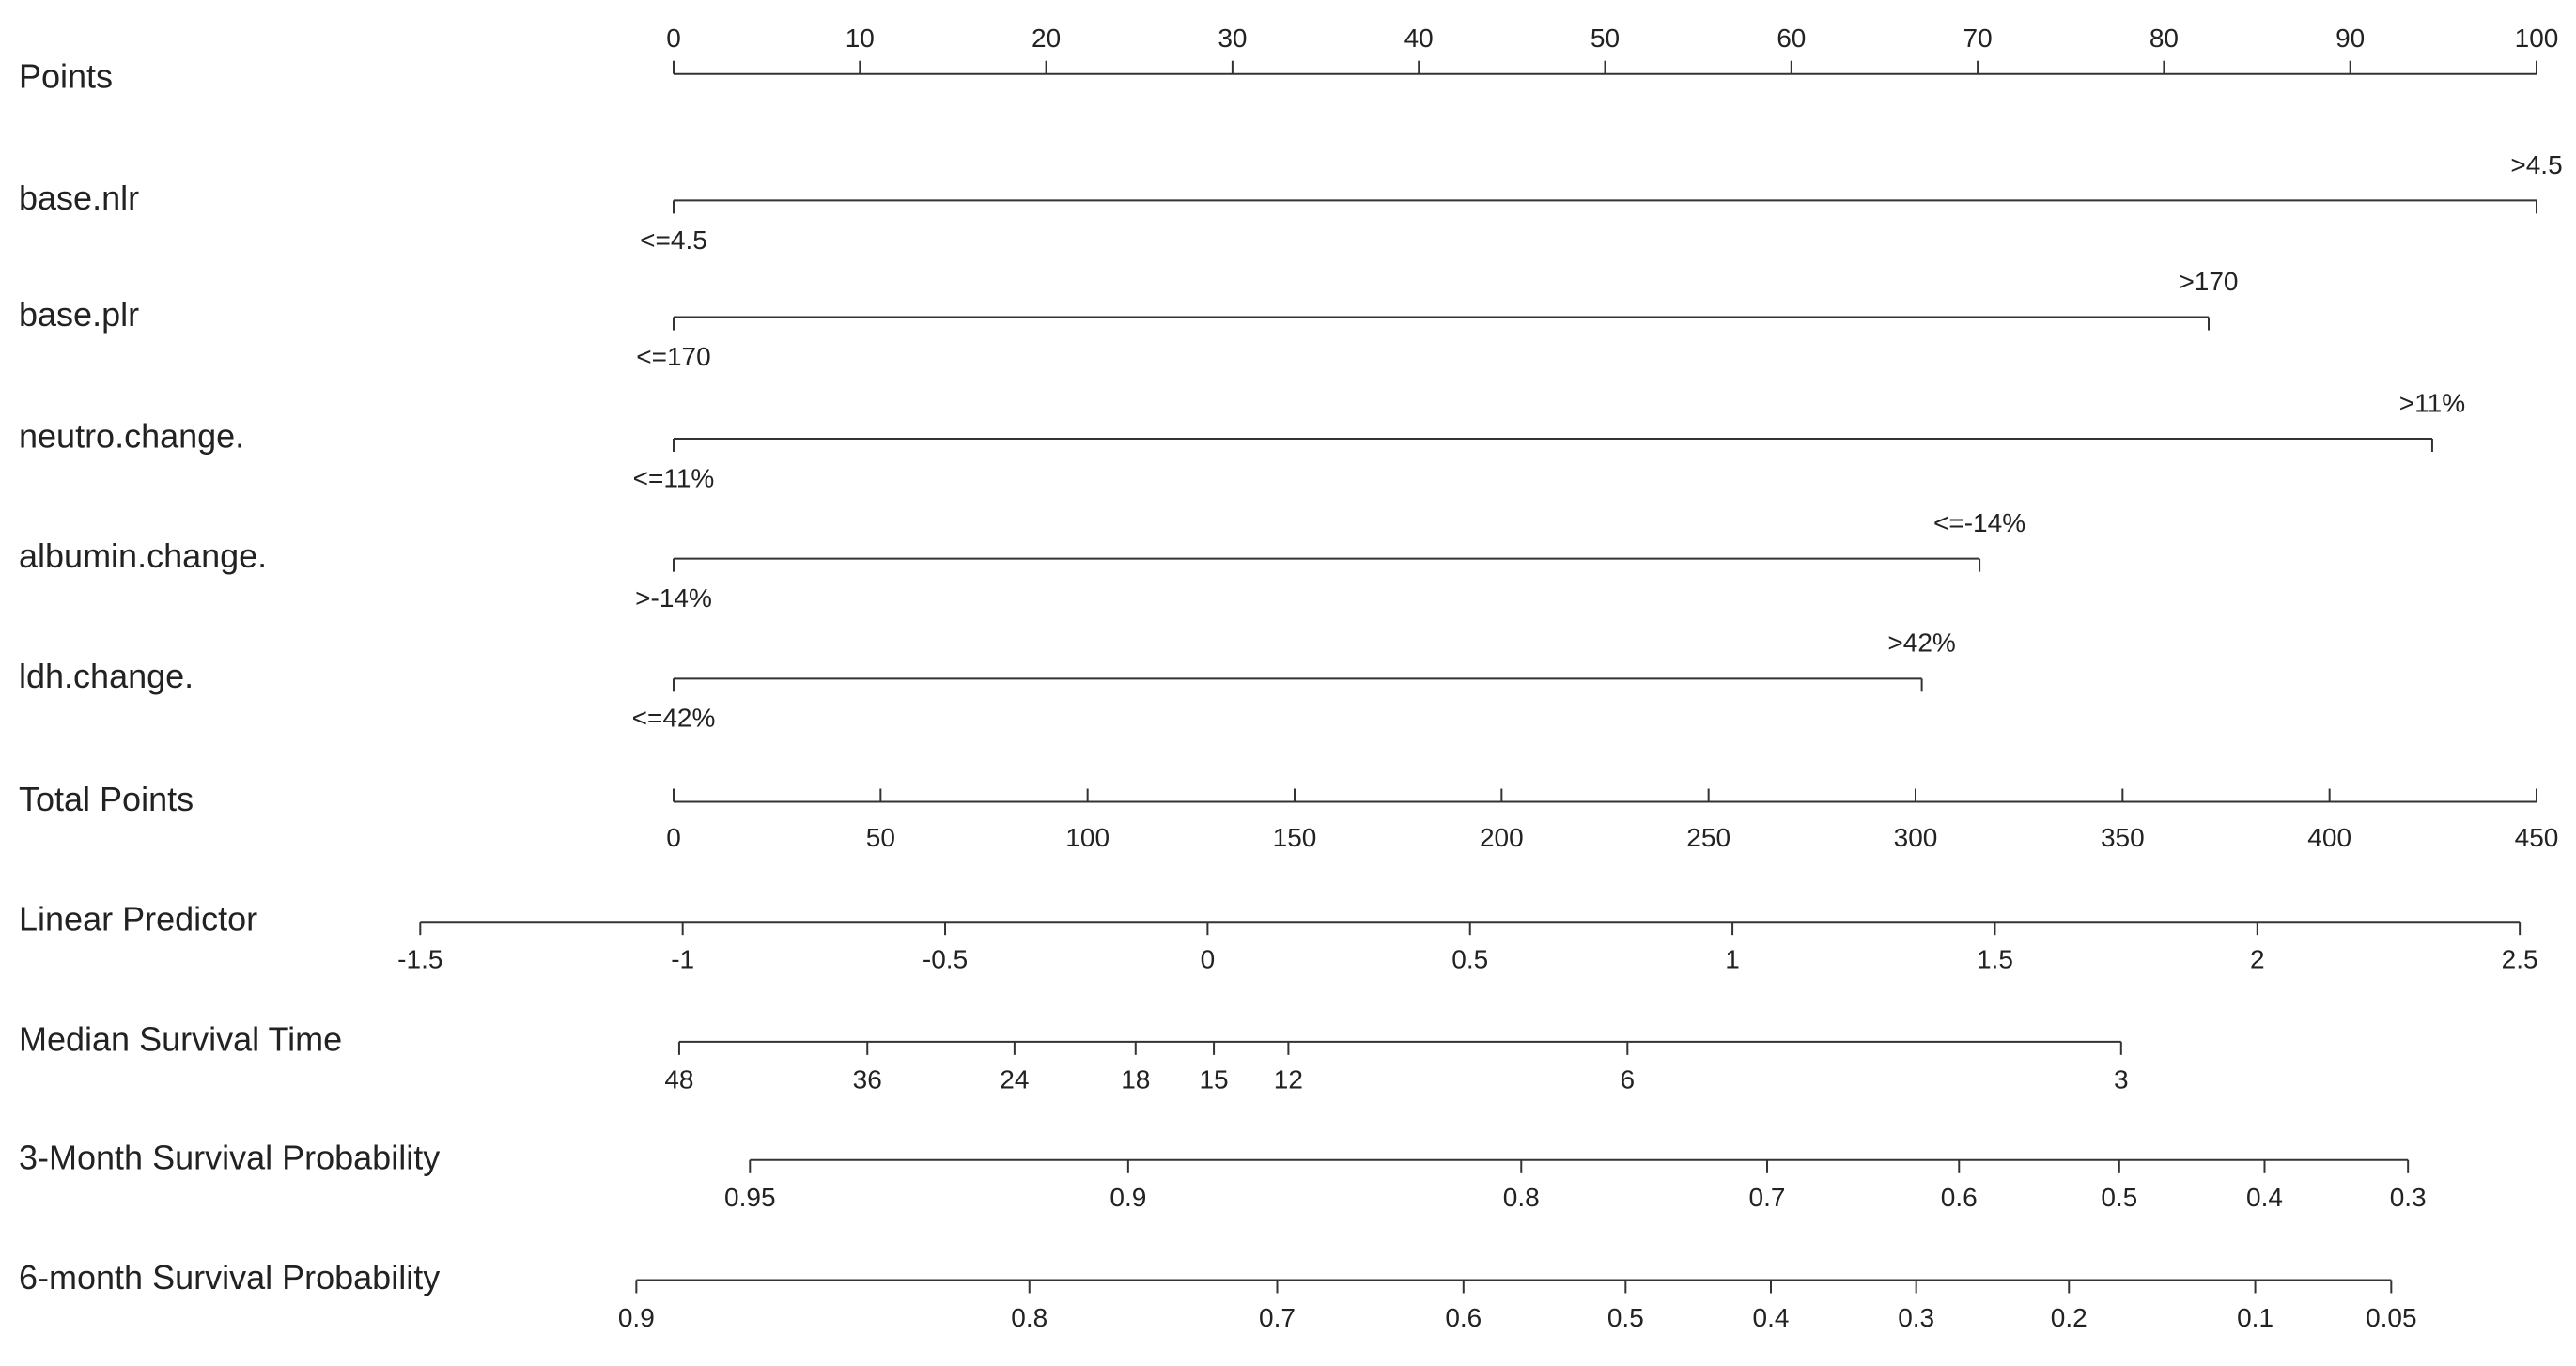  I want to click on lp-tick-label: -1, so click(682, 959).